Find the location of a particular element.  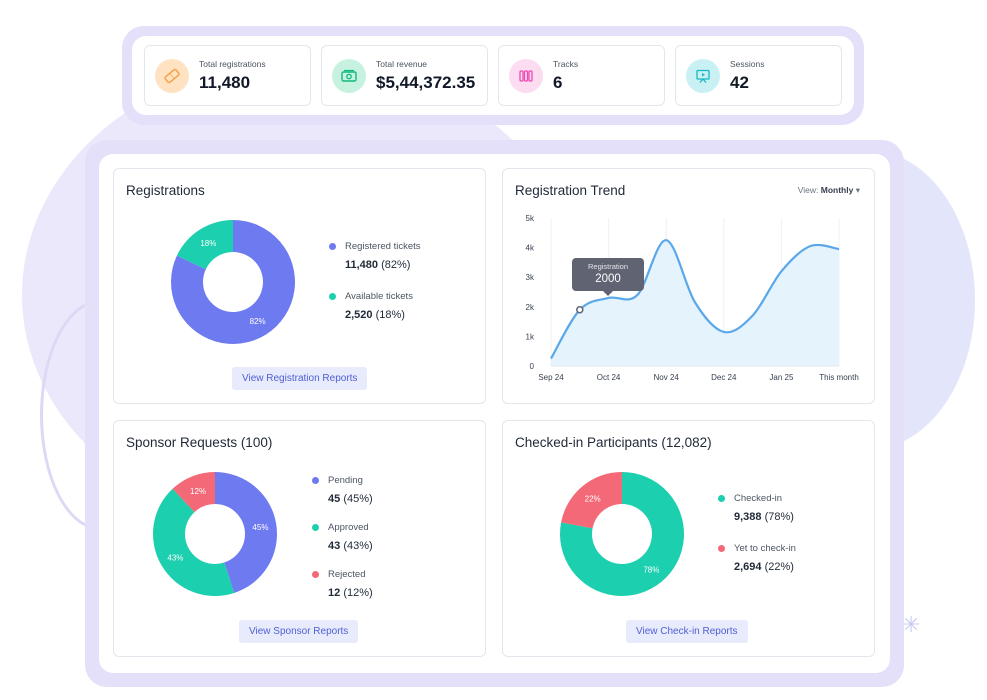

registrations-slice-label: 18% is located at coordinates (208, 243).